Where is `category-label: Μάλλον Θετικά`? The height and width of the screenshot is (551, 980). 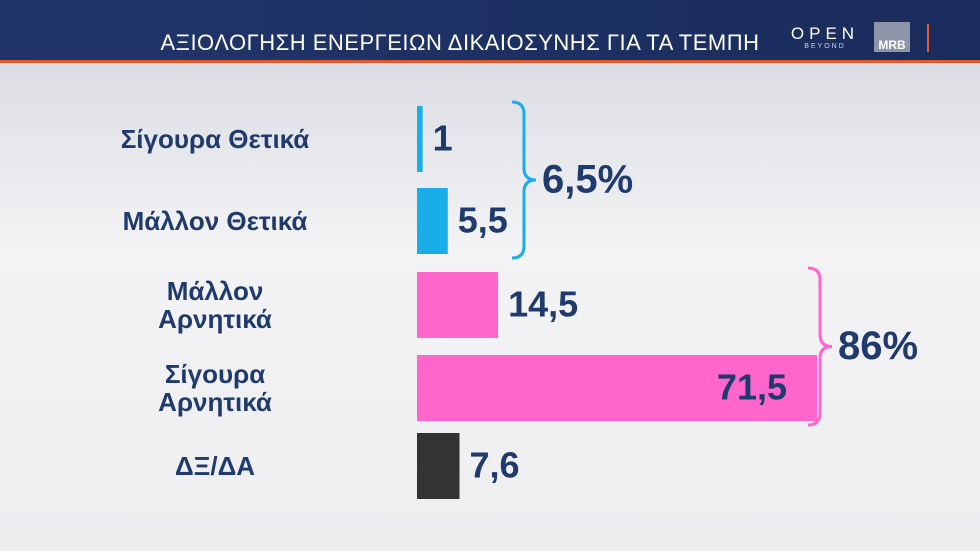 category-label: Μάλλον Θετικά is located at coordinates (215, 221).